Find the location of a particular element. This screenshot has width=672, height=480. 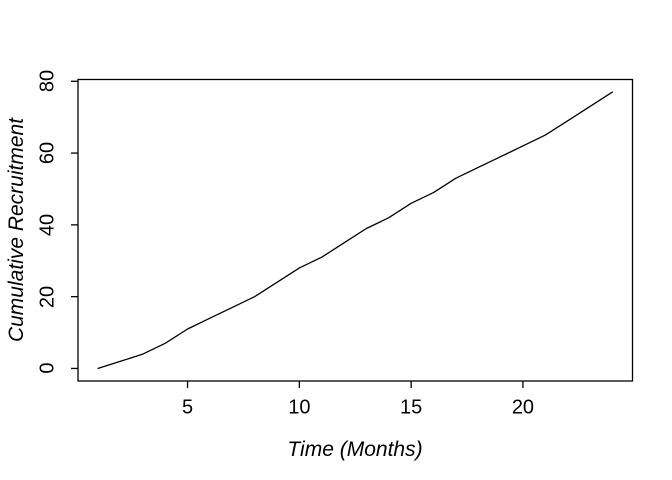

y-tick-label: 40 is located at coordinates (47, 224).